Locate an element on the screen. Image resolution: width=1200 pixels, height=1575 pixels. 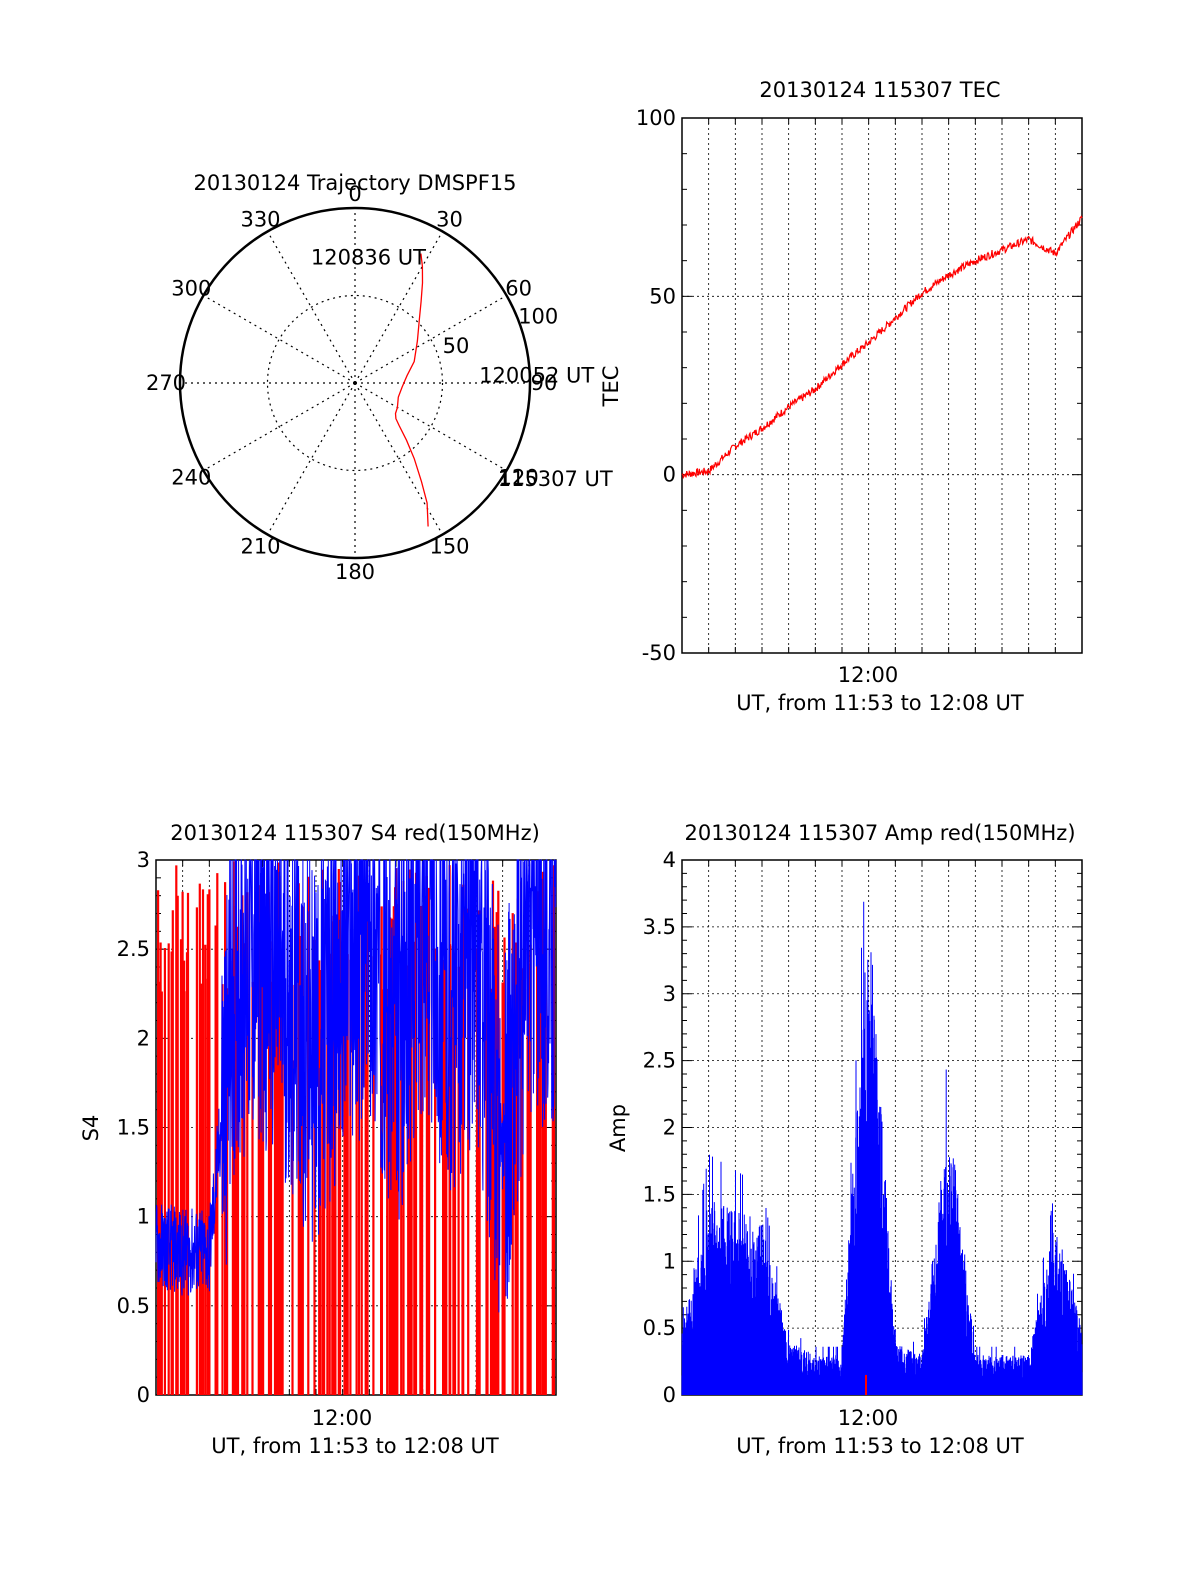
polar-angle-label: 210 is located at coordinates (260, 547).